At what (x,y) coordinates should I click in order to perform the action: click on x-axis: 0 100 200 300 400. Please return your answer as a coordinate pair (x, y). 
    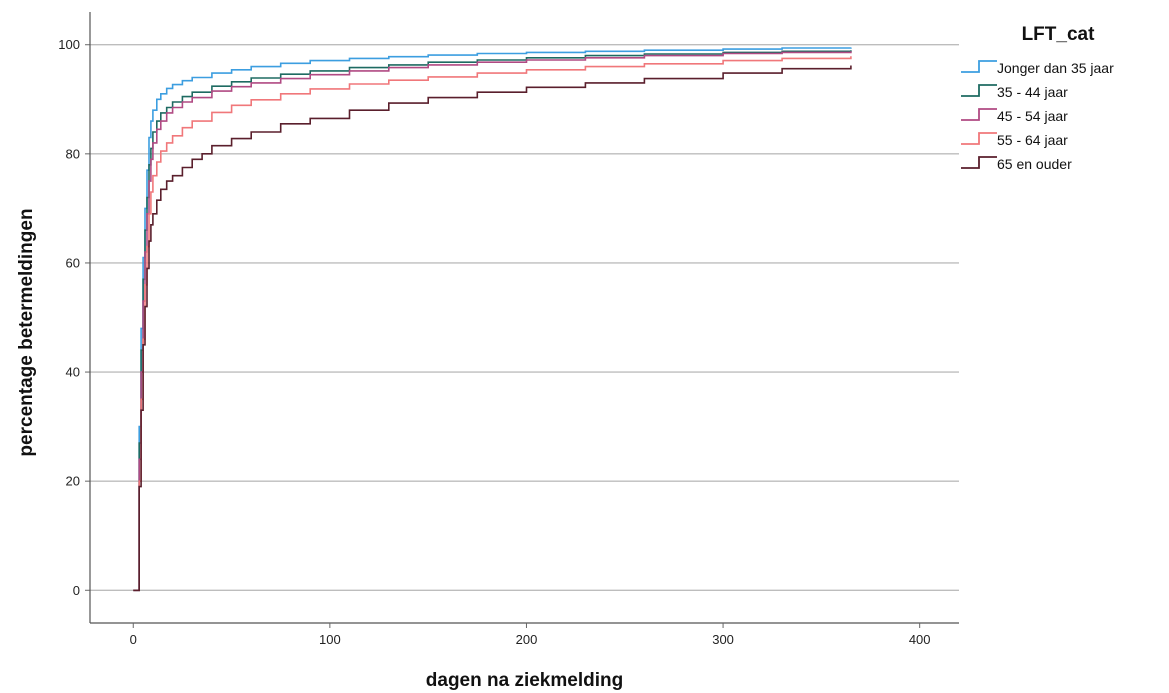
    Looking at the image, I should click on (524, 634).